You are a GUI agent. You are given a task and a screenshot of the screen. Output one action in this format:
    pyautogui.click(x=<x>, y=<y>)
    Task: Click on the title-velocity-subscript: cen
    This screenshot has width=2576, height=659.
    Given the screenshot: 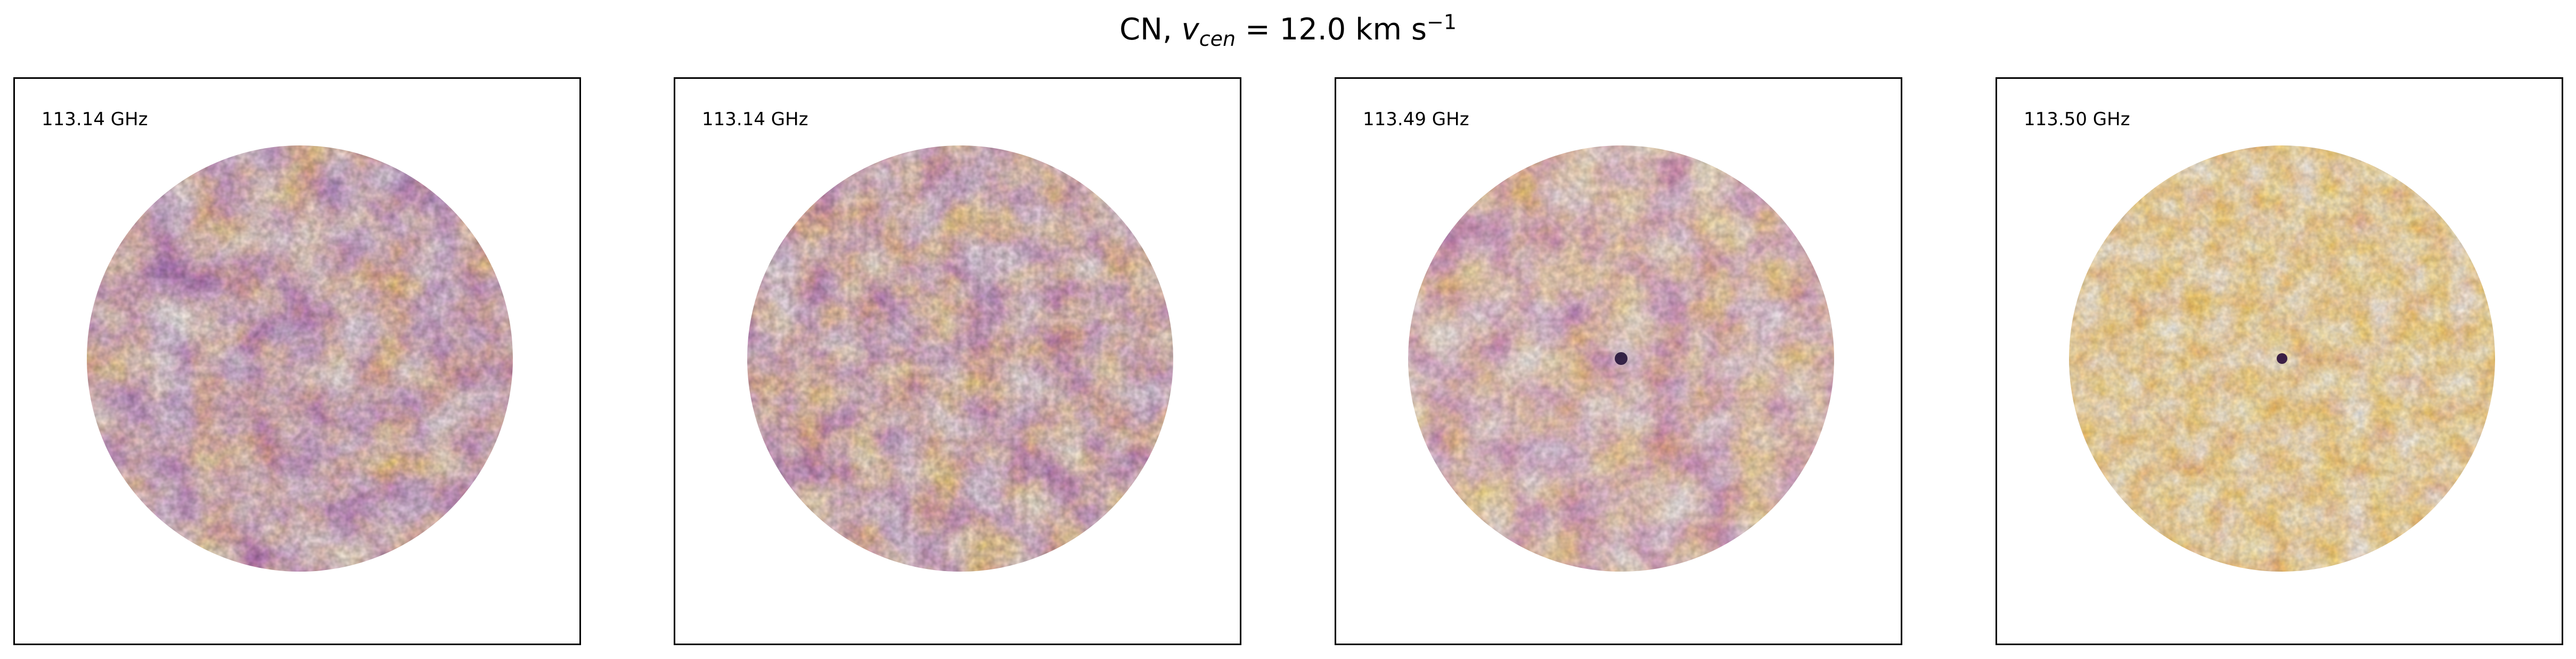 What is the action you would take?
    pyautogui.click(x=1217, y=39)
    